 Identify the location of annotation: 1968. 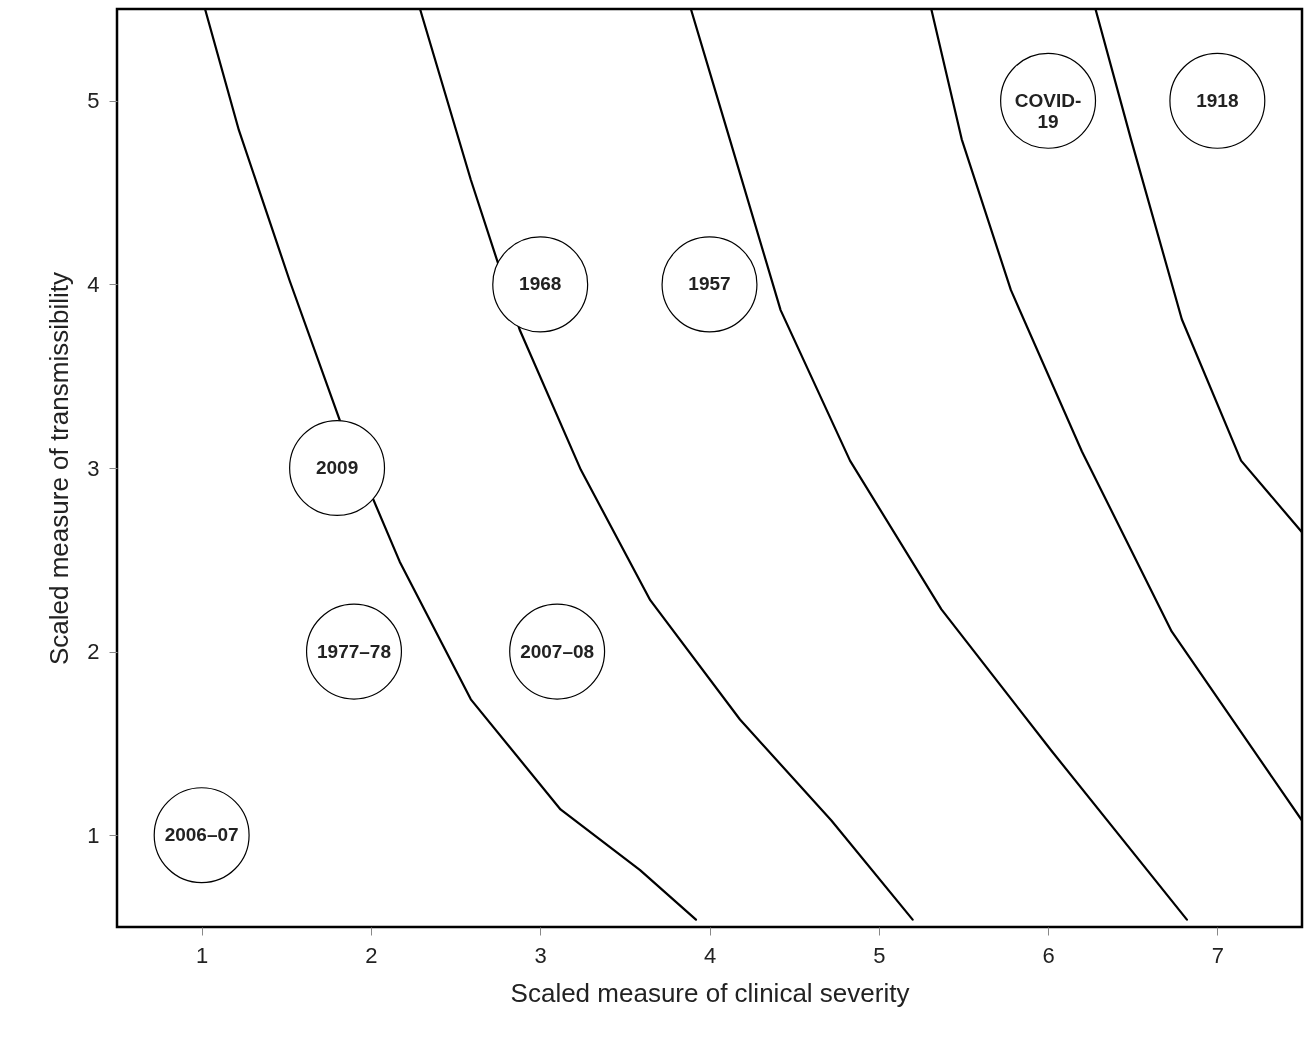
(540, 284).